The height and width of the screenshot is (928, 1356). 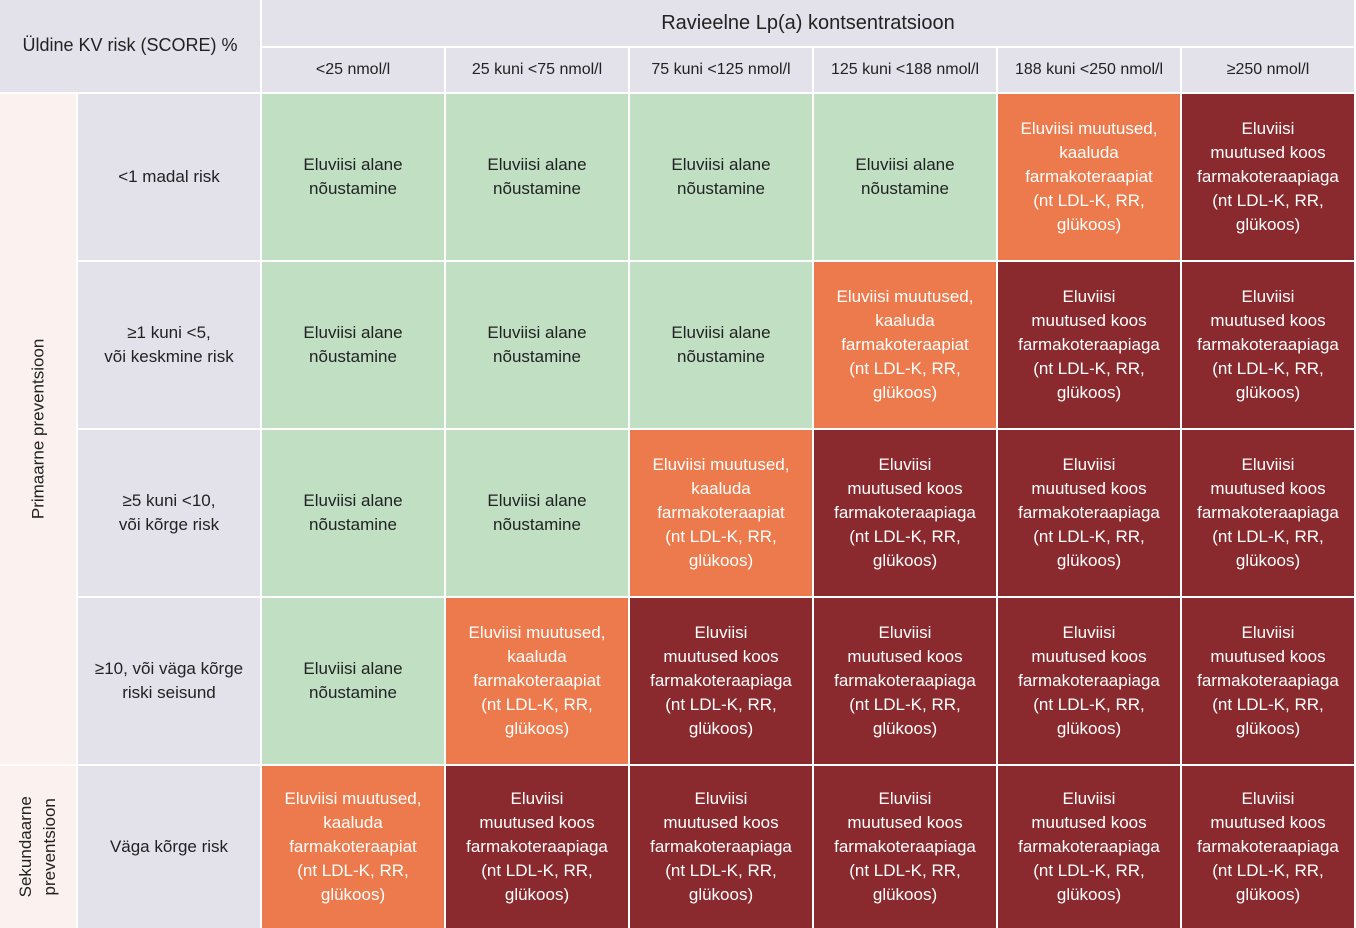 I want to click on corner-header: Üldine KV risk (SCORE) %, so click(x=130, y=46).